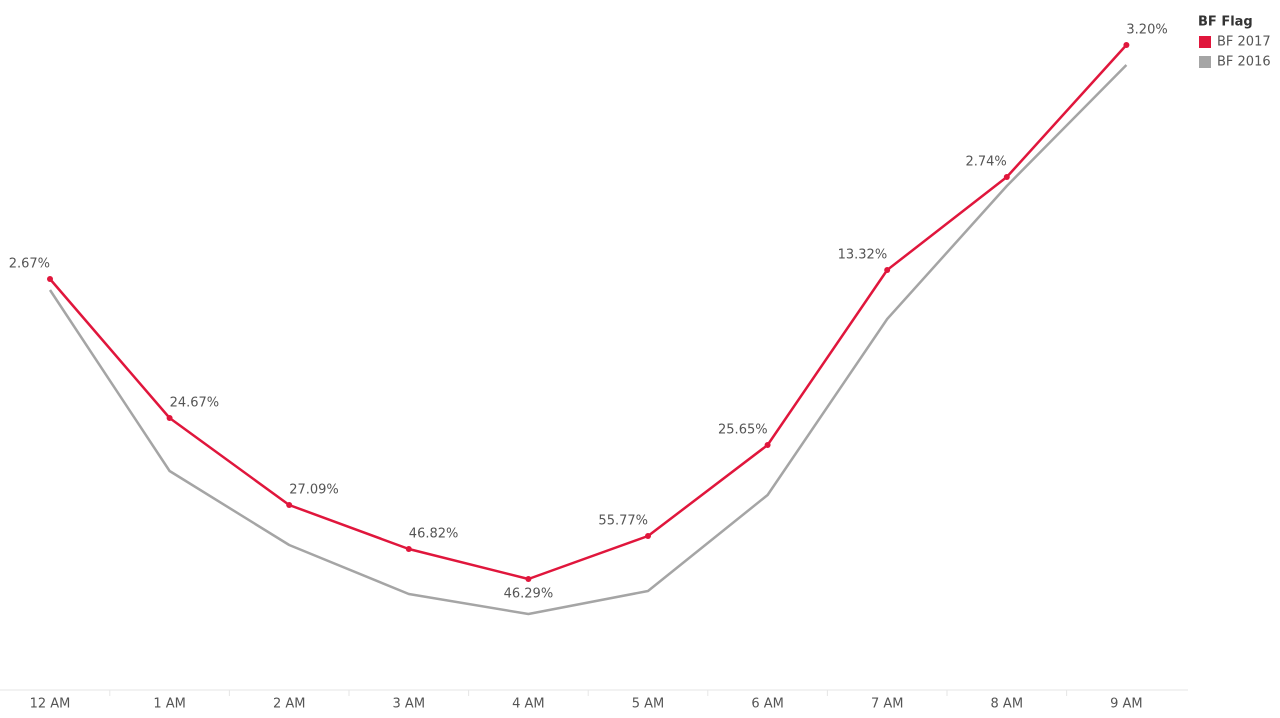  What do you see at coordinates (1244, 42) in the screenshot?
I see `legend-label: BF 2017` at bounding box center [1244, 42].